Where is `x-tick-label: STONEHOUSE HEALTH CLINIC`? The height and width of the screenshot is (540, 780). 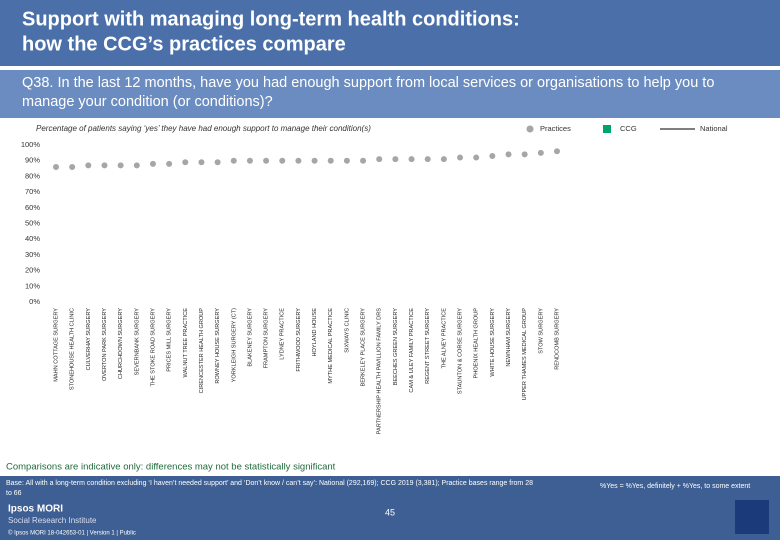
x-tick-label: STONEHOUSE HEALTH CLINIC is located at coordinates (73, 349).